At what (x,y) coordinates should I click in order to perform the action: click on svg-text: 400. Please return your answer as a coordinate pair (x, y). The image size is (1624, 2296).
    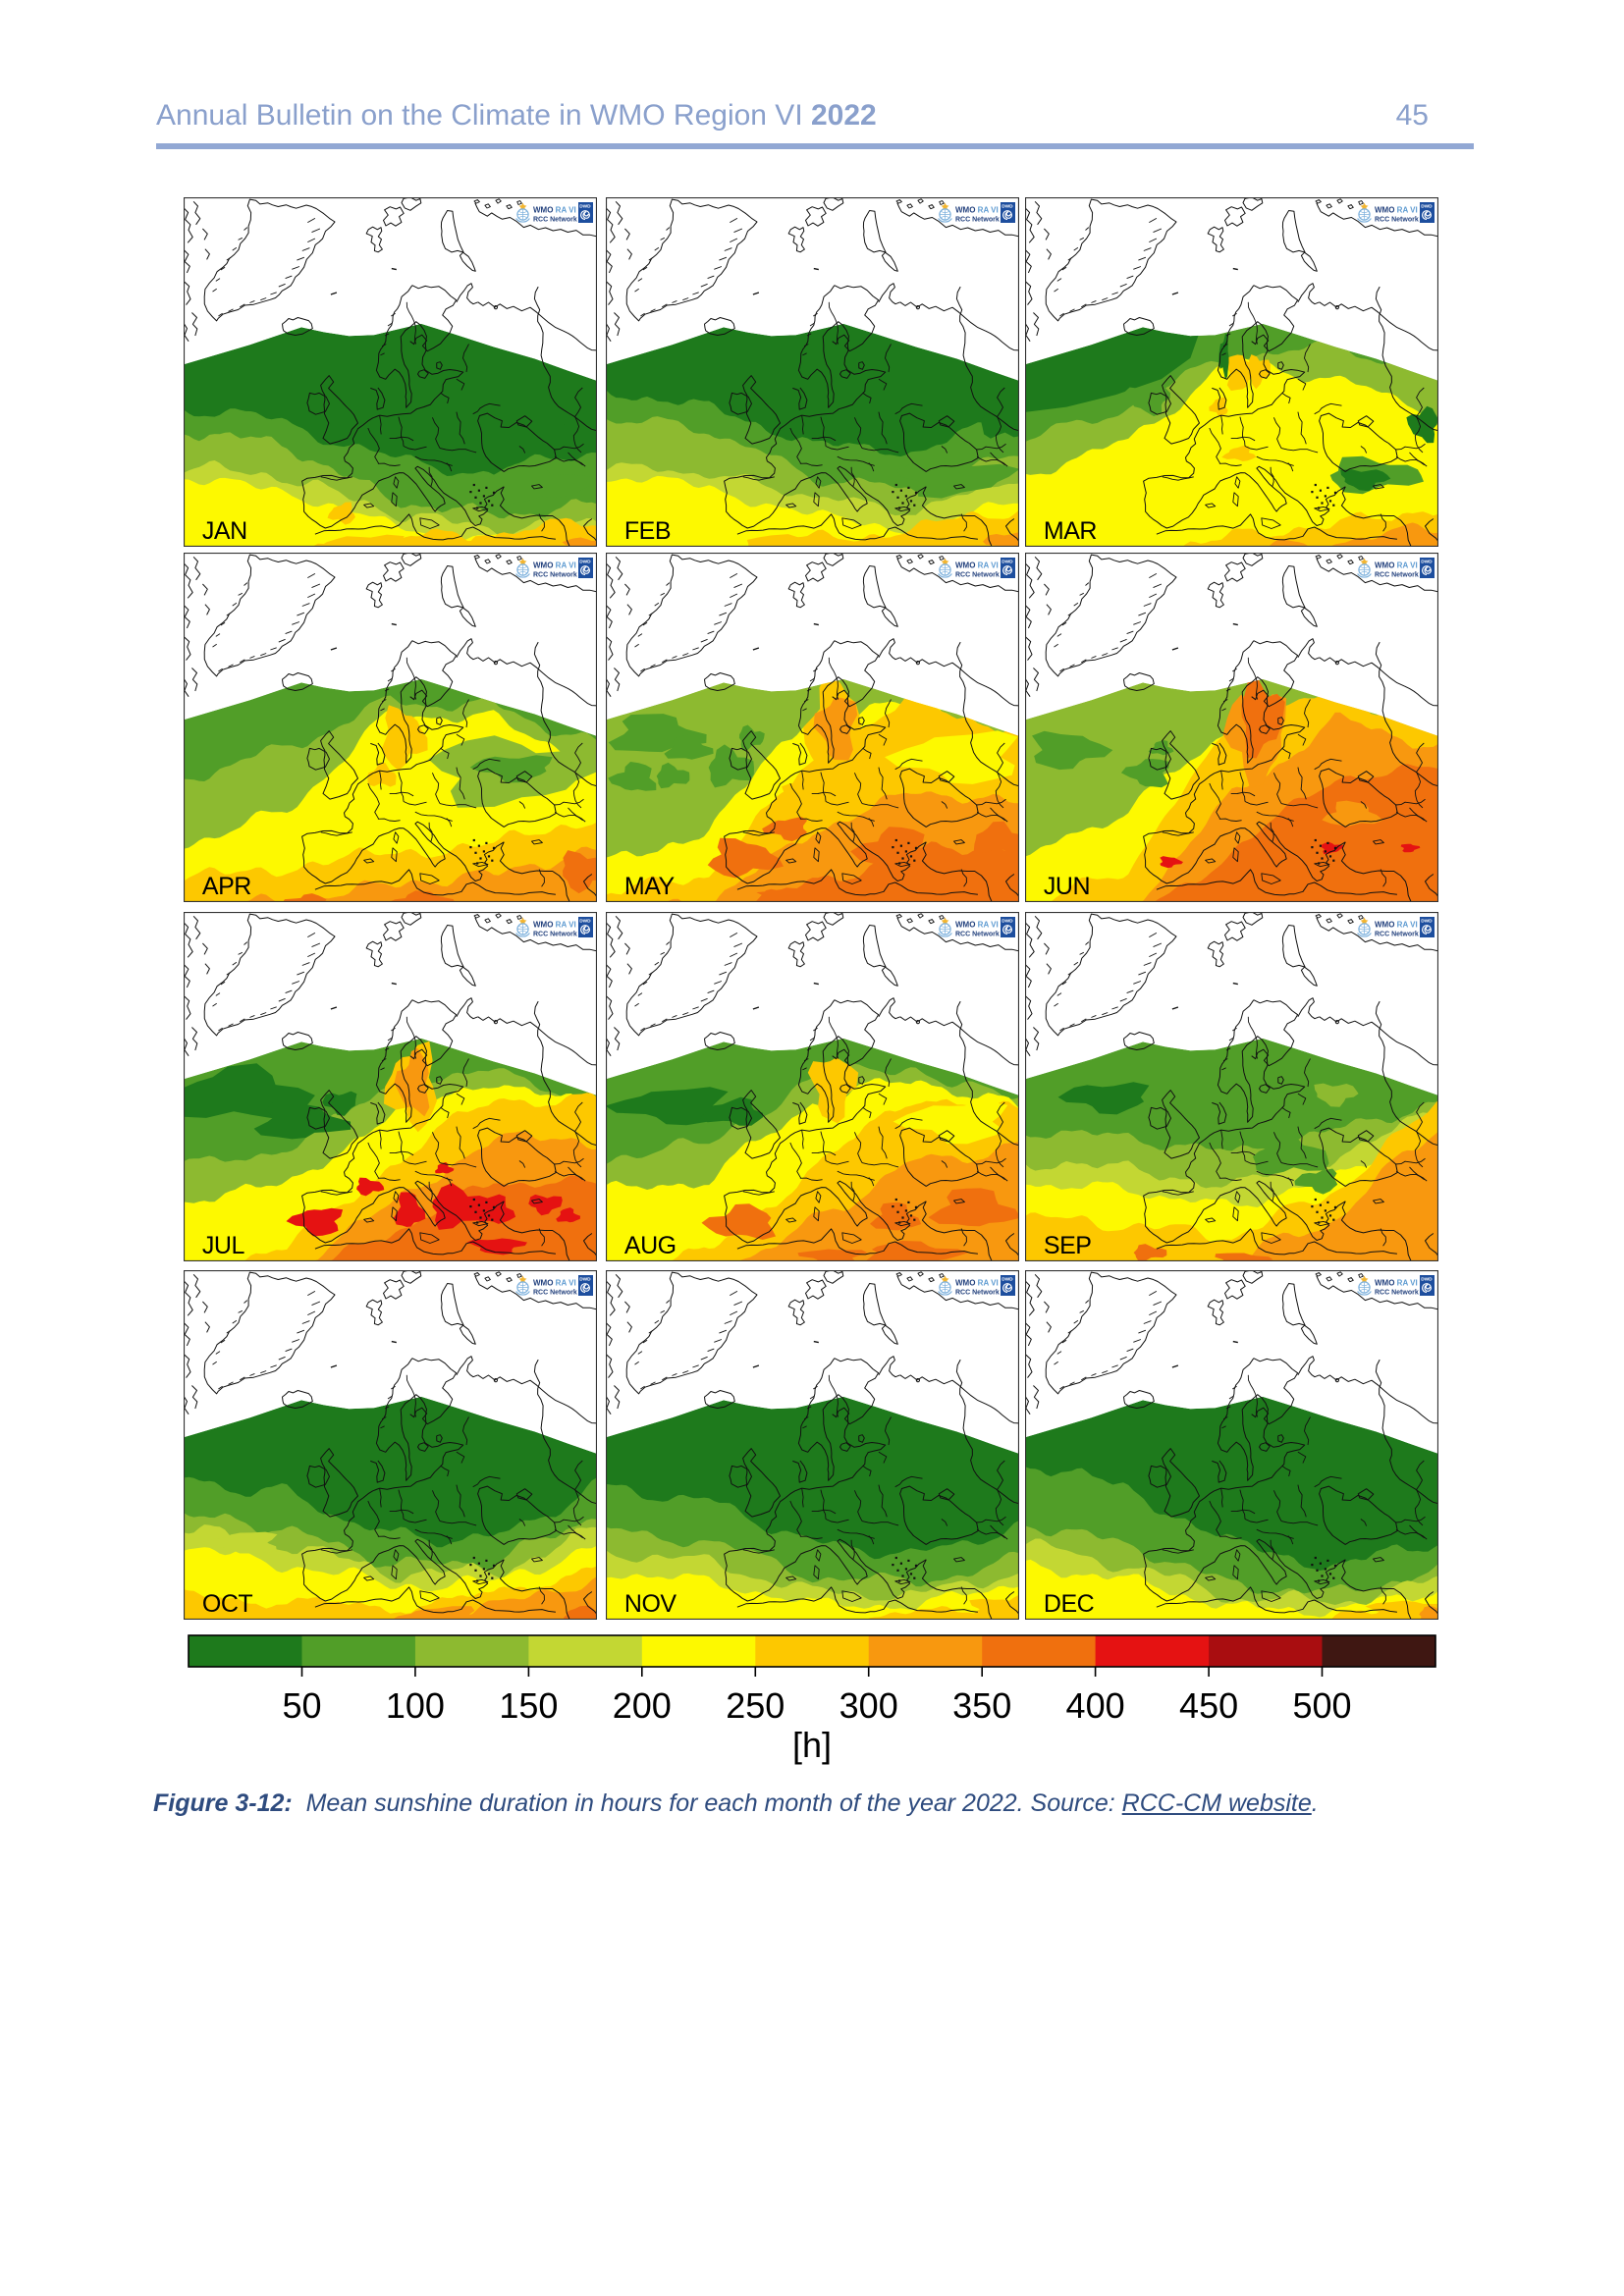
    Looking at the image, I should click on (1095, 1705).